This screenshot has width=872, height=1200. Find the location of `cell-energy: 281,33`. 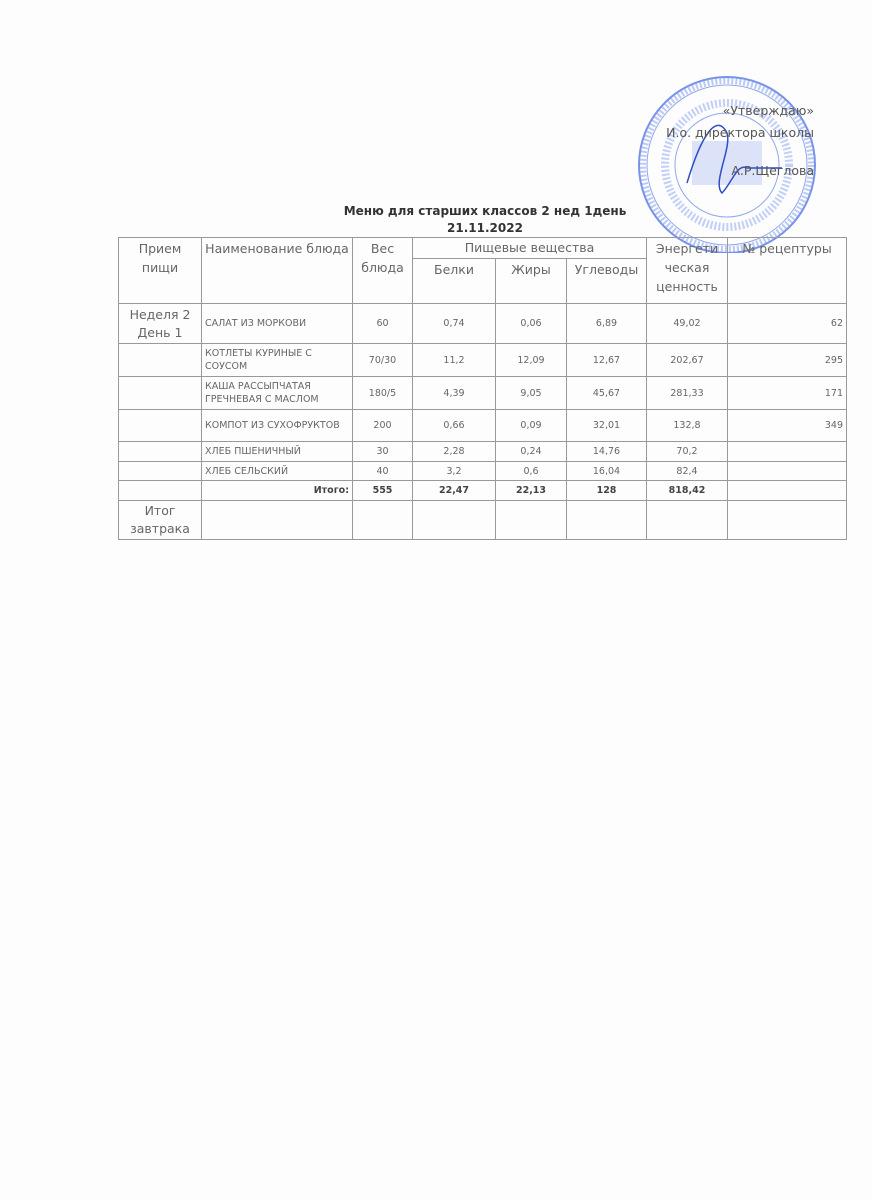

cell-energy: 281,33 is located at coordinates (687, 393).